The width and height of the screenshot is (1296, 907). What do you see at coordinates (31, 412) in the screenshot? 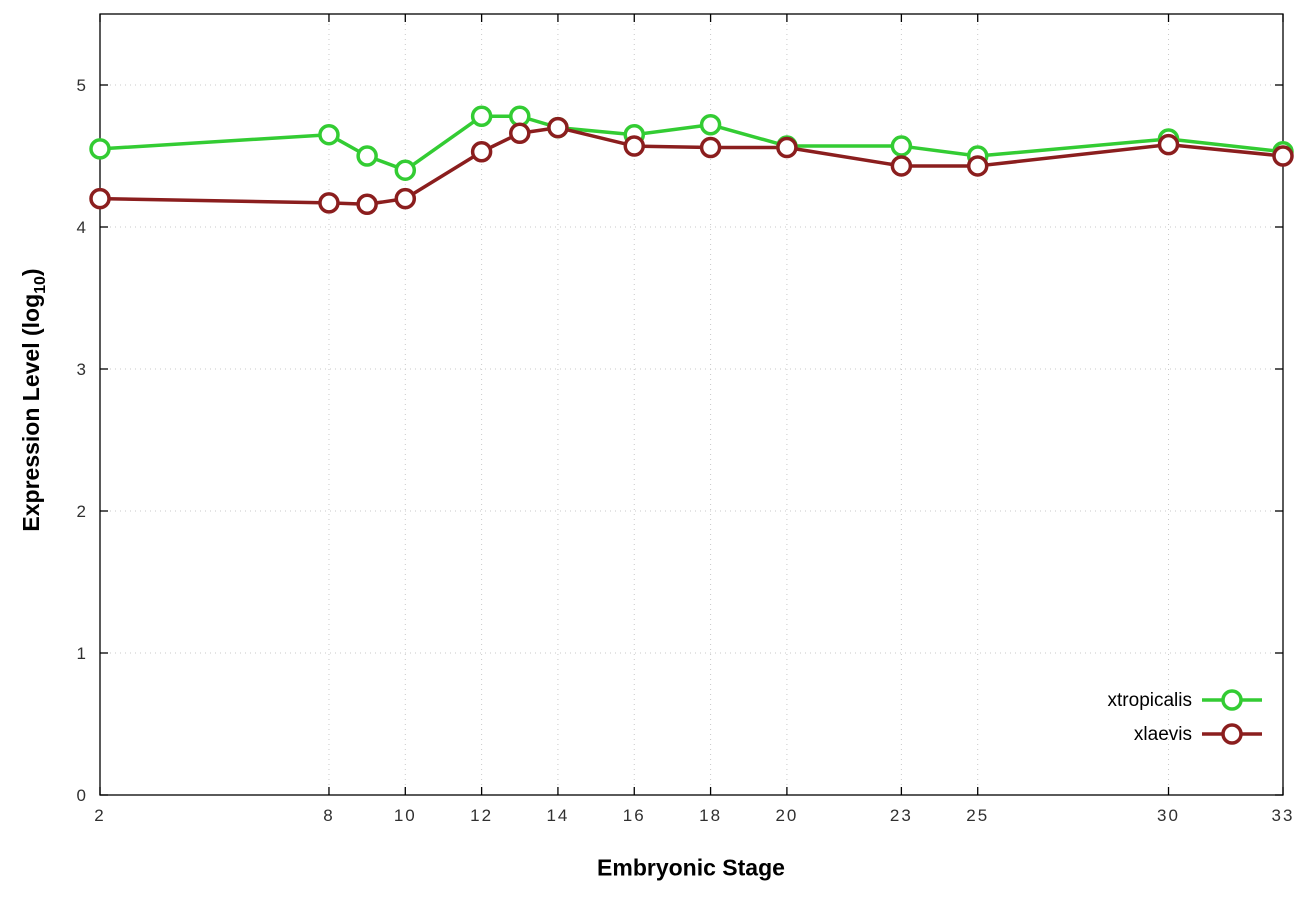
I see `y-axis-title-main: Expression Level (log` at bounding box center [31, 412].